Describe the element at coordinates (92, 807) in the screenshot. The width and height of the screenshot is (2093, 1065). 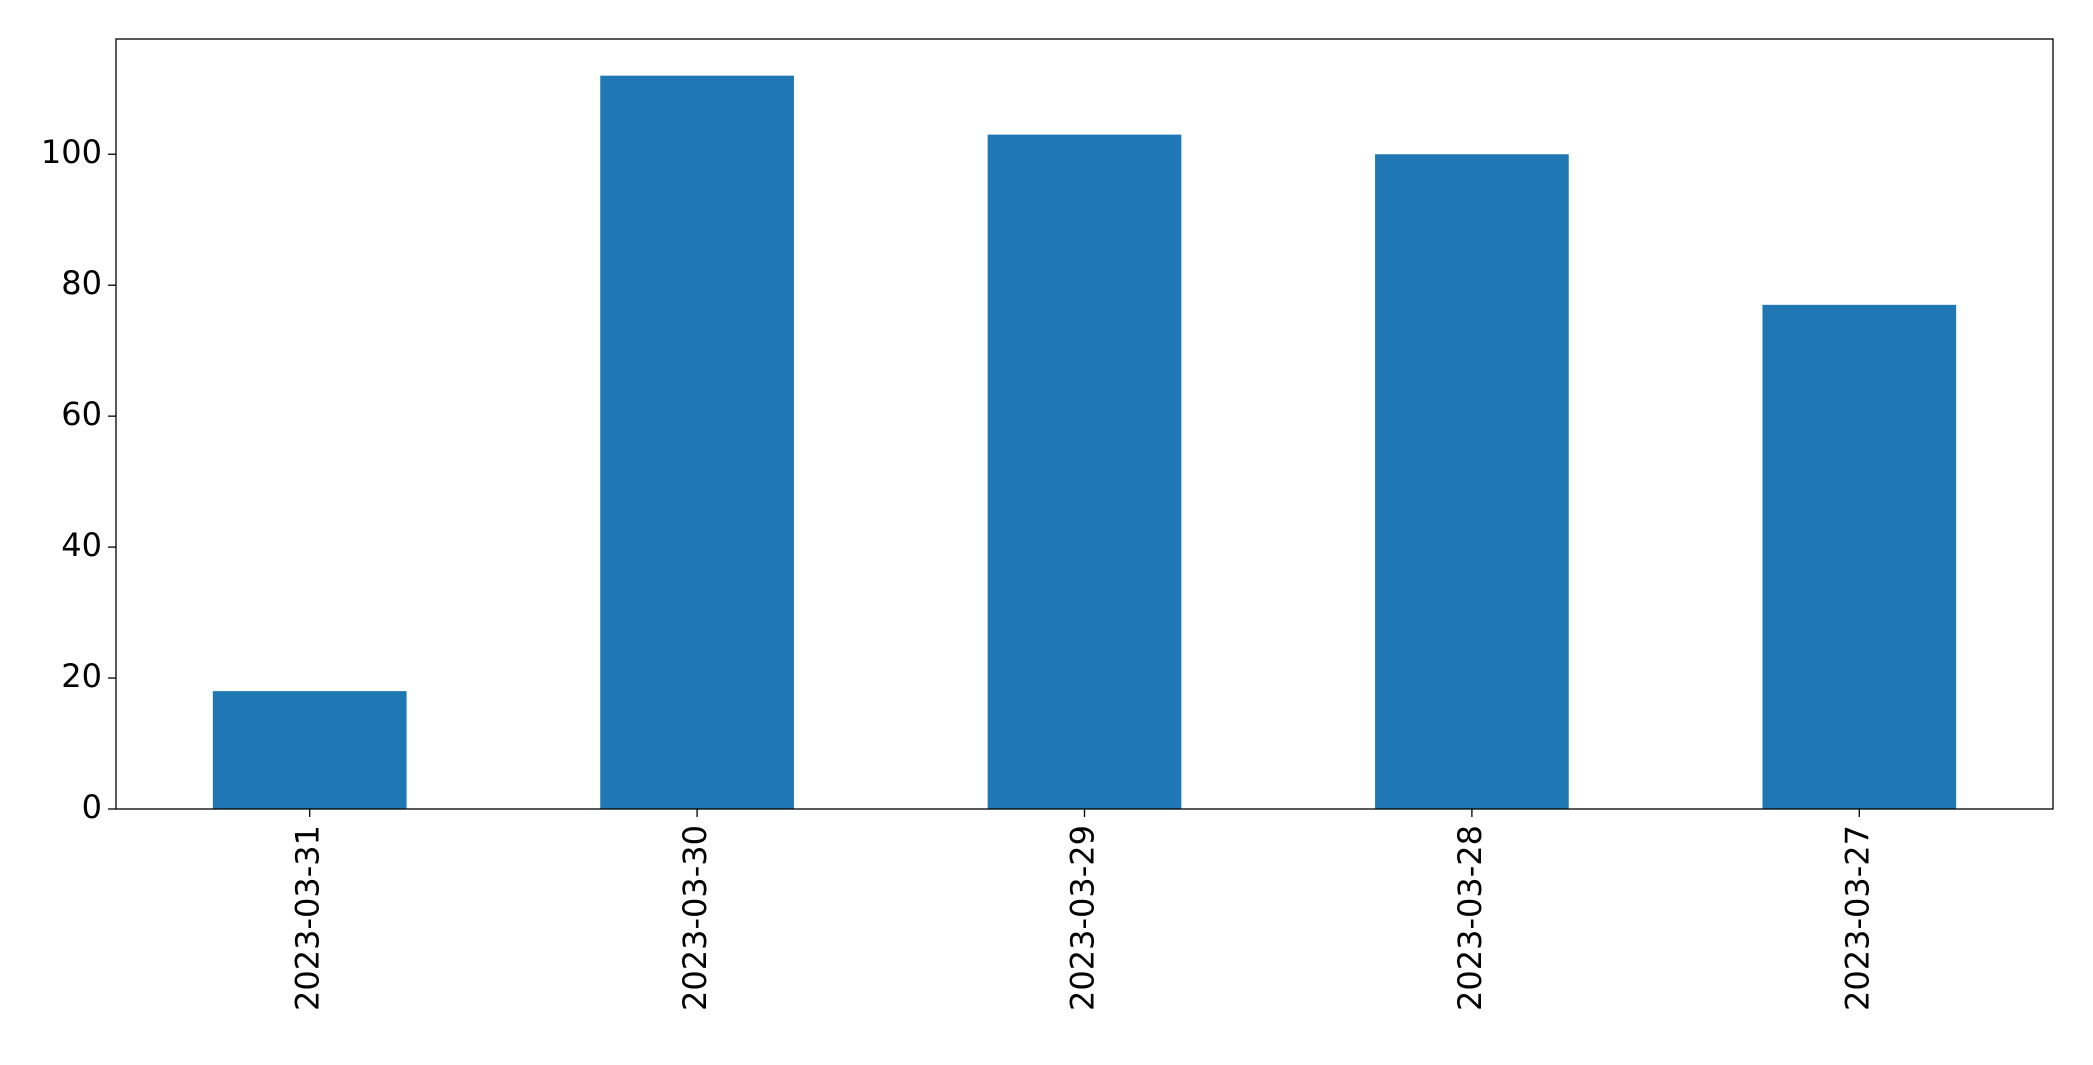
I see `y-tick-label: 0` at that location.